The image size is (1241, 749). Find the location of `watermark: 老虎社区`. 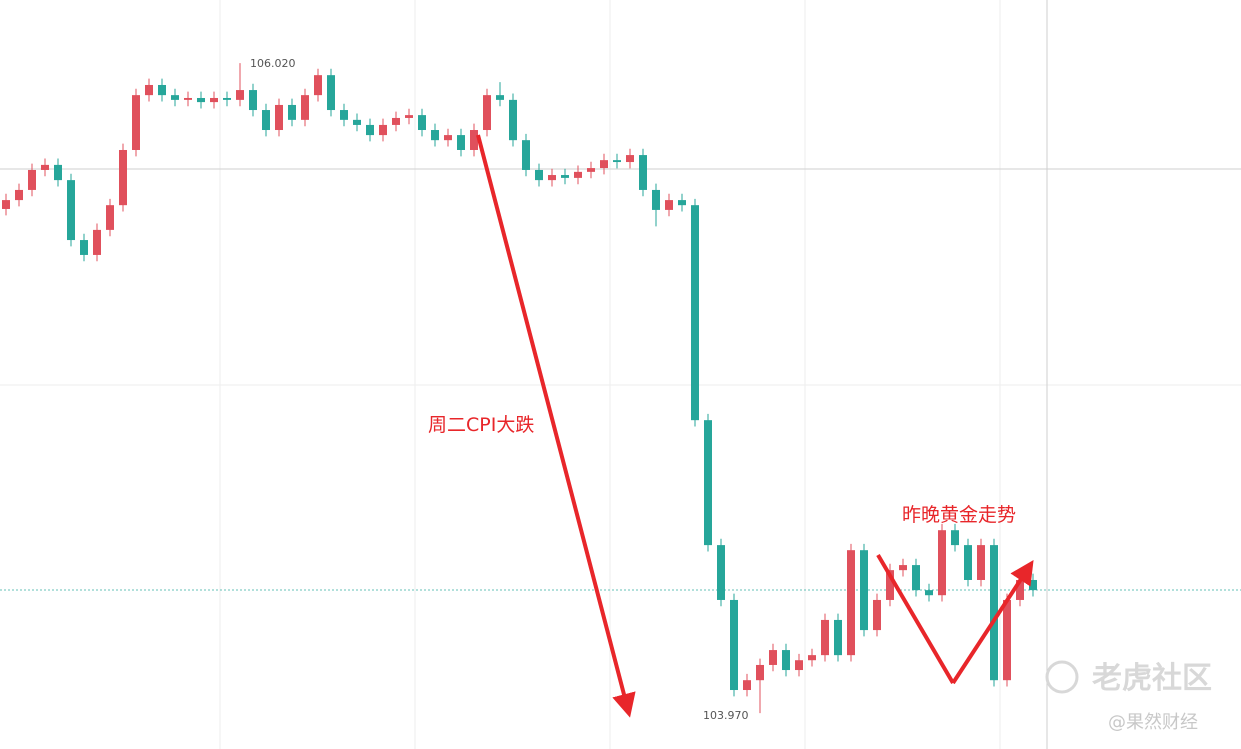

watermark: 老虎社区 is located at coordinates (1152, 678).